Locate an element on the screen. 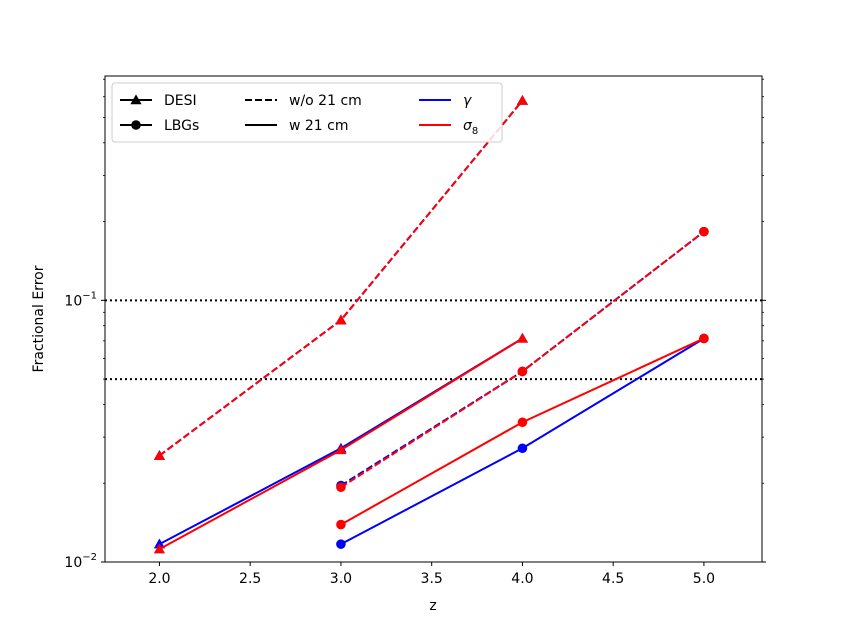  reference-lines is located at coordinates (433, 340).